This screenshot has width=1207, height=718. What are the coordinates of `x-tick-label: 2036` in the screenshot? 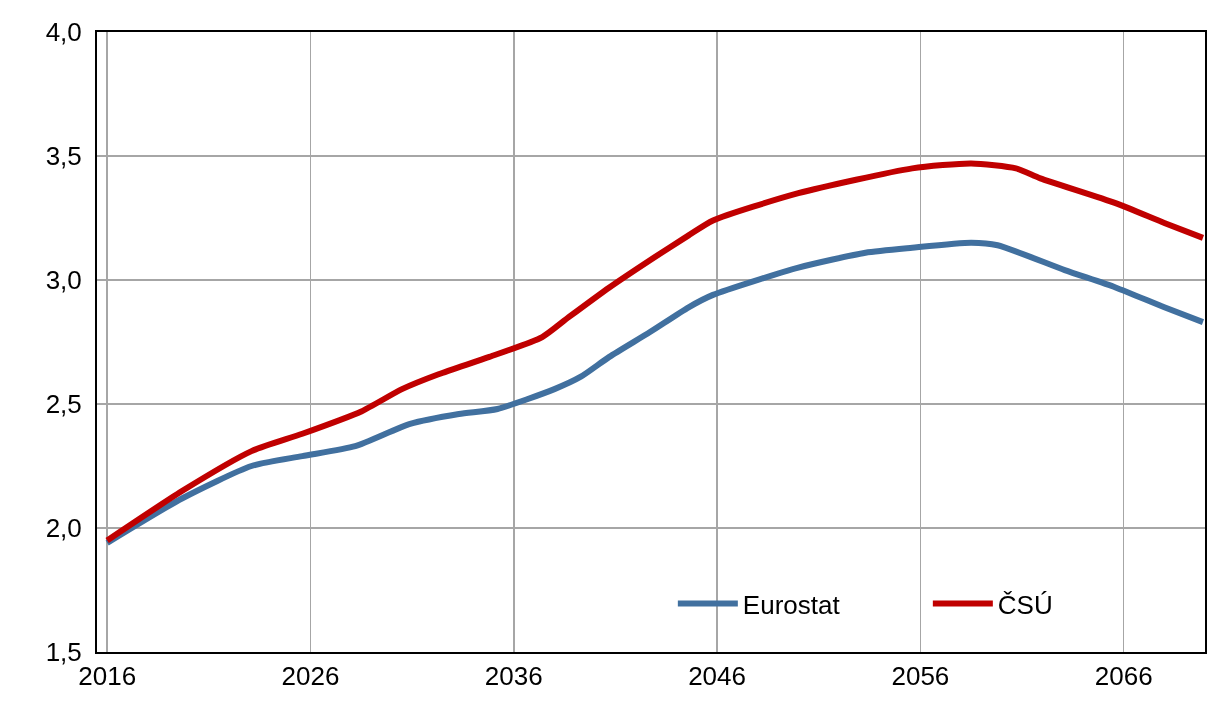 It's located at (513, 676).